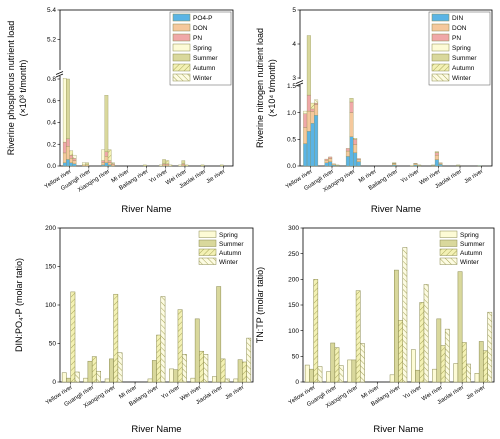  I want to click on bar-summer-jie-river, so click(240, 371).